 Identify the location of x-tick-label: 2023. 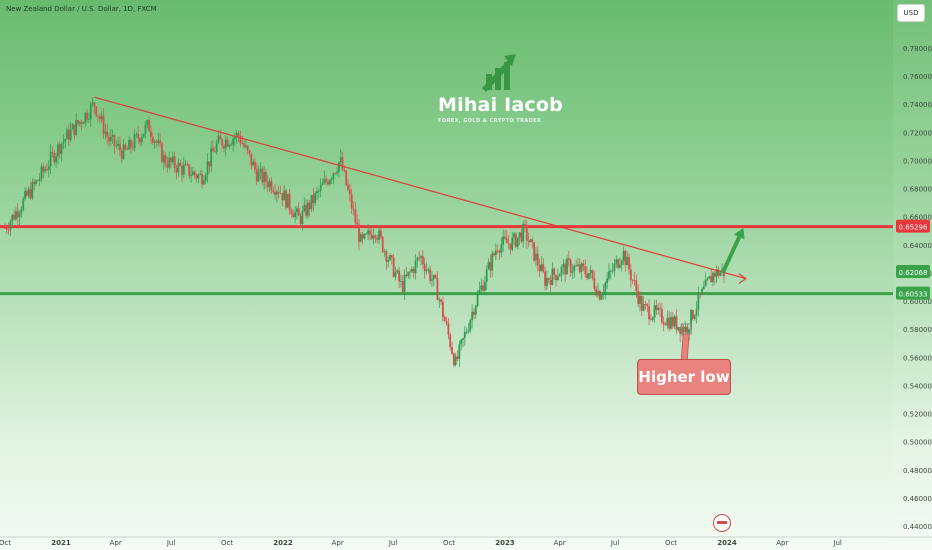
(505, 543).